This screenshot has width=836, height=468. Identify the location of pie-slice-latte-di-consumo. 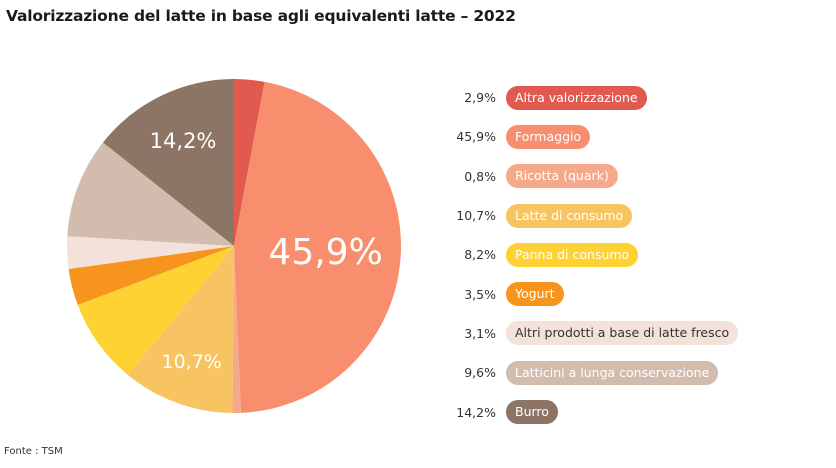
(180, 329).